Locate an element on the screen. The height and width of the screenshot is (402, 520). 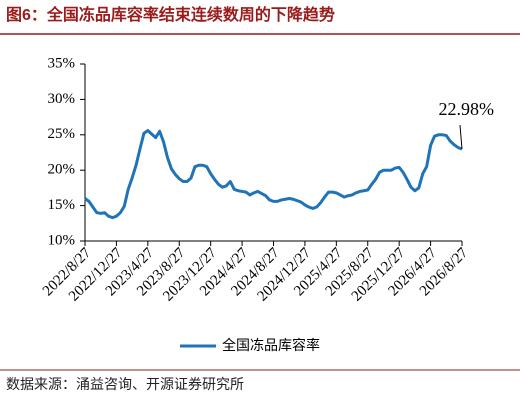
source: 数据来源：涌益咨询、开源证券研究所 is located at coordinates (125, 385).